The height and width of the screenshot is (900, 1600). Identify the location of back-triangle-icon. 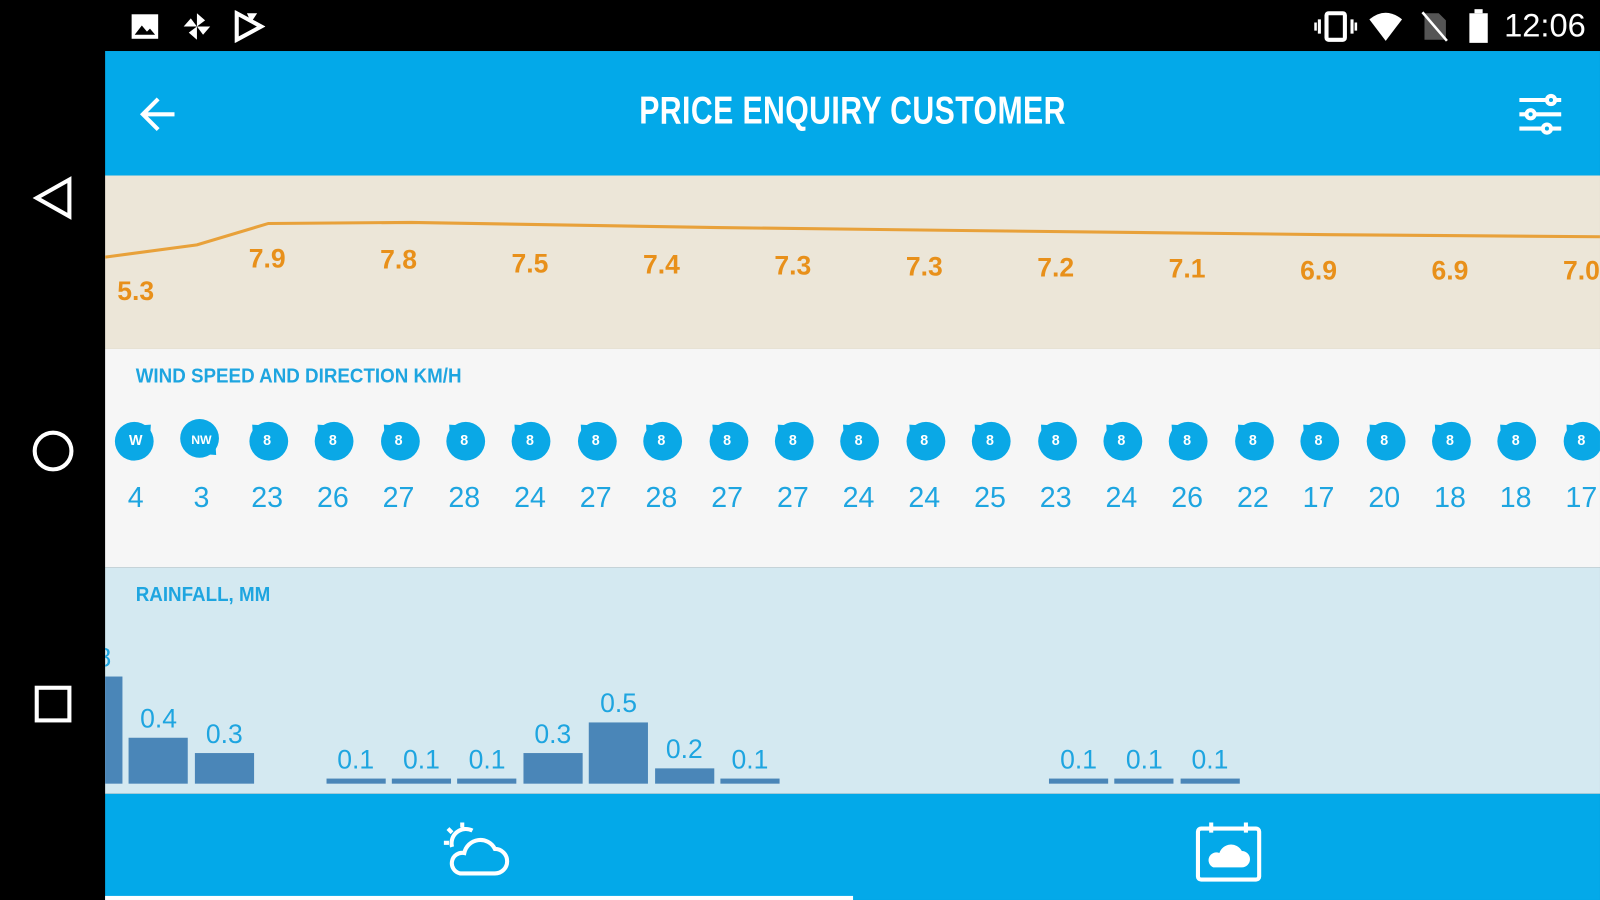
(53, 198).